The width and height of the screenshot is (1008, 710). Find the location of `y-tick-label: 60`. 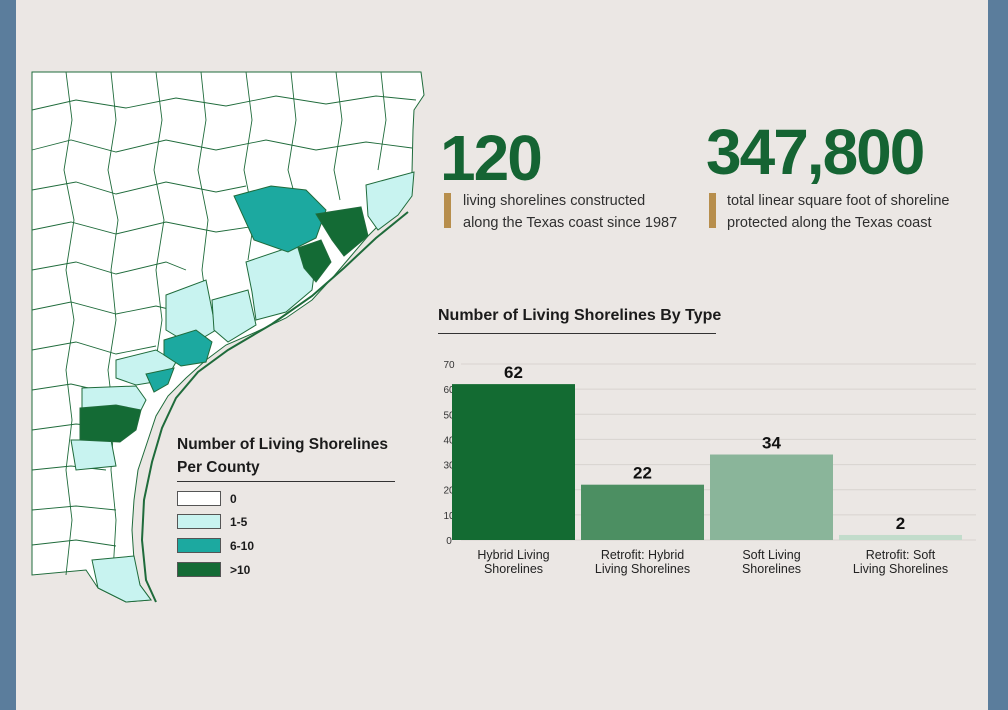

y-tick-label: 60 is located at coordinates (449, 390).